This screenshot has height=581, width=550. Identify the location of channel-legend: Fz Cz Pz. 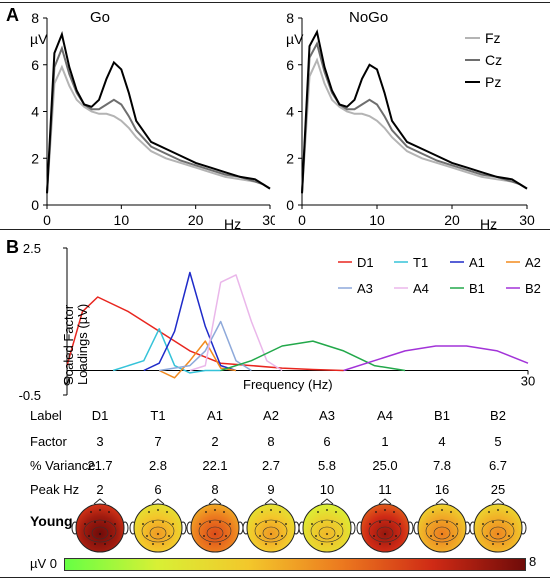
(483, 60).